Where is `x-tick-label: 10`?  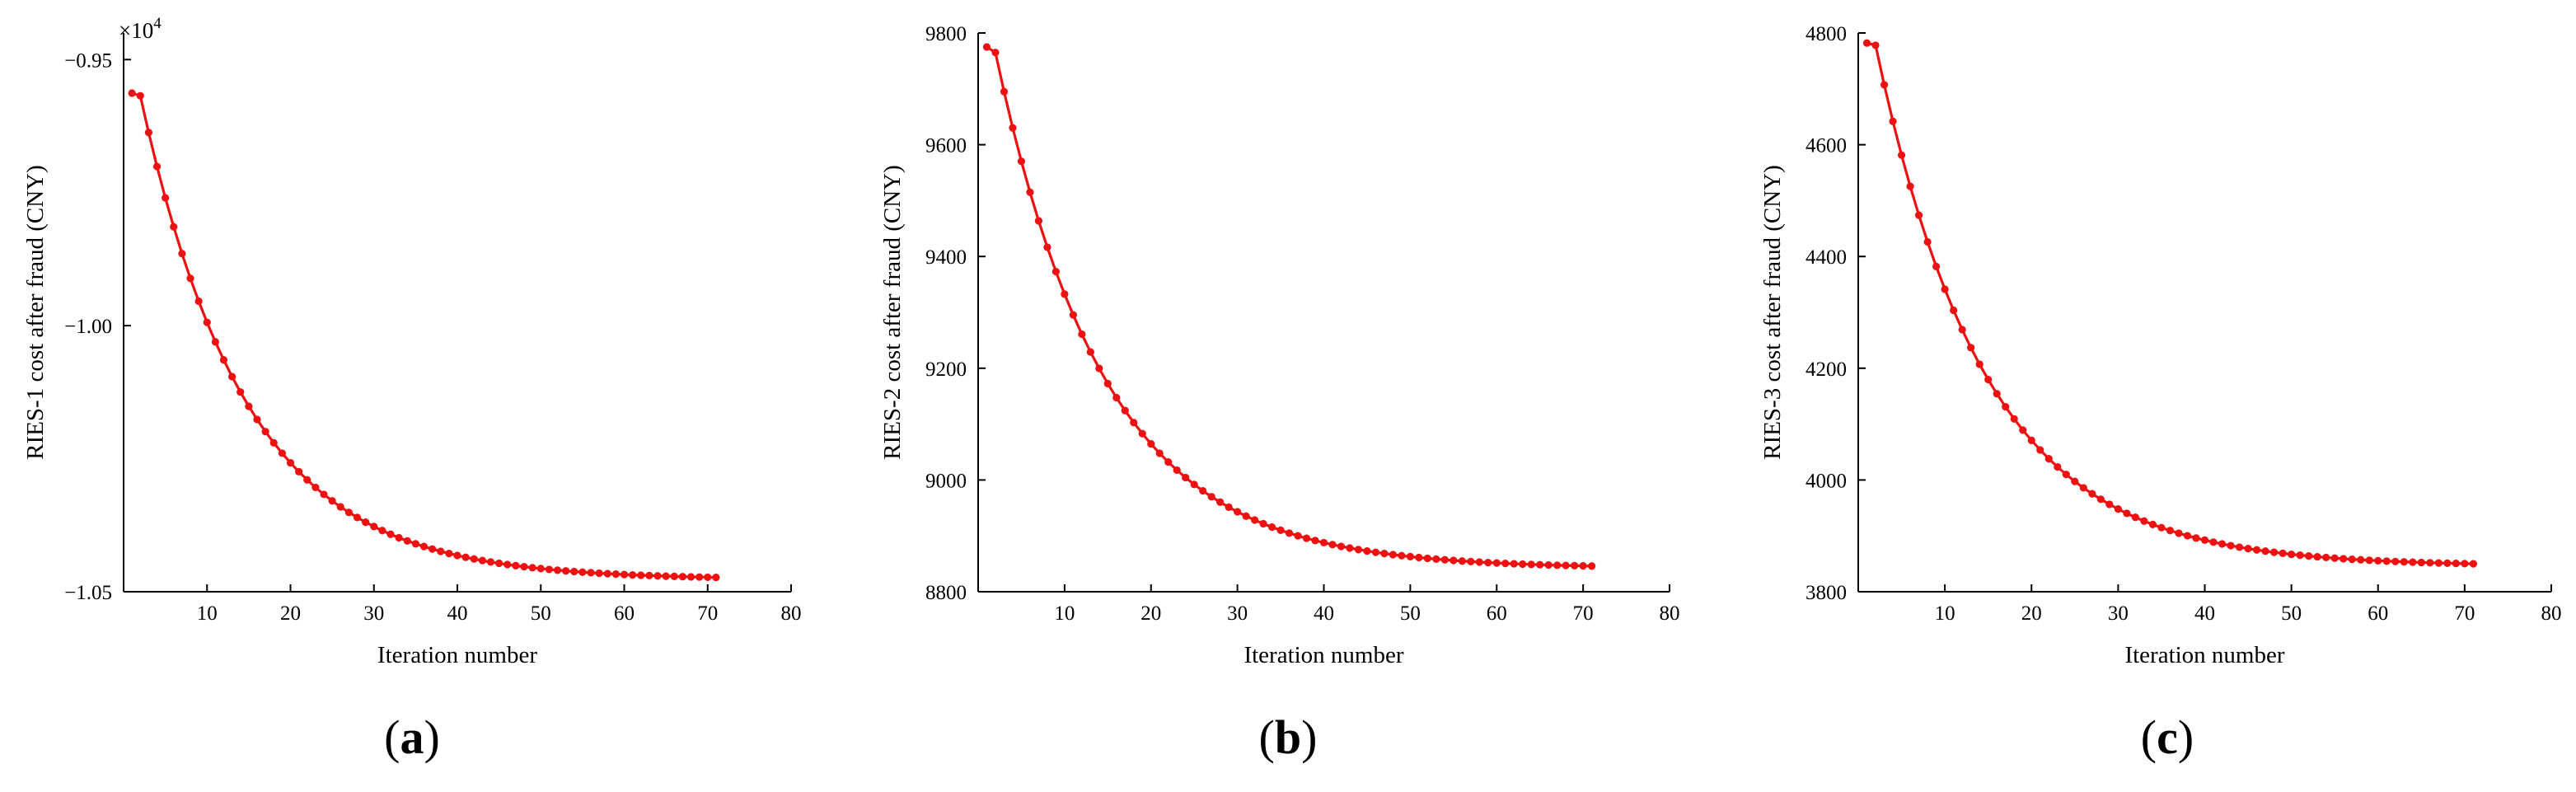 x-tick-label: 10 is located at coordinates (207, 613).